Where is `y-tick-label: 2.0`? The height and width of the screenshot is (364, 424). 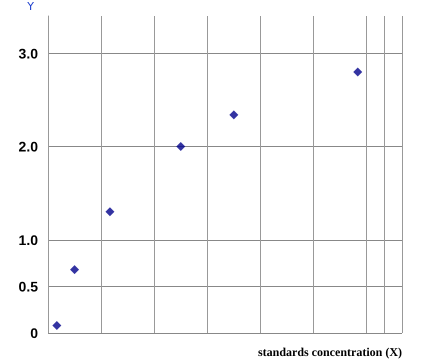
y-tick-label: 2.0 is located at coordinates (28, 146).